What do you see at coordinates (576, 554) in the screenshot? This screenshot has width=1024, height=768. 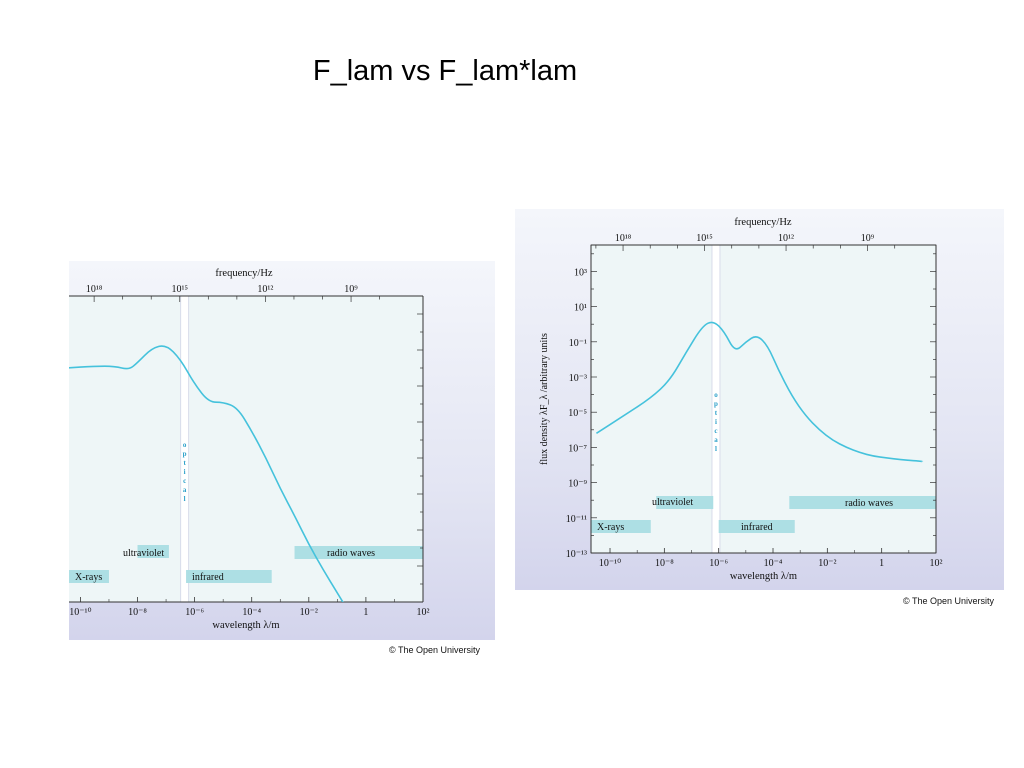 I see `y-tick-label: 10⁻¹³` at bounding box center [576, 554].